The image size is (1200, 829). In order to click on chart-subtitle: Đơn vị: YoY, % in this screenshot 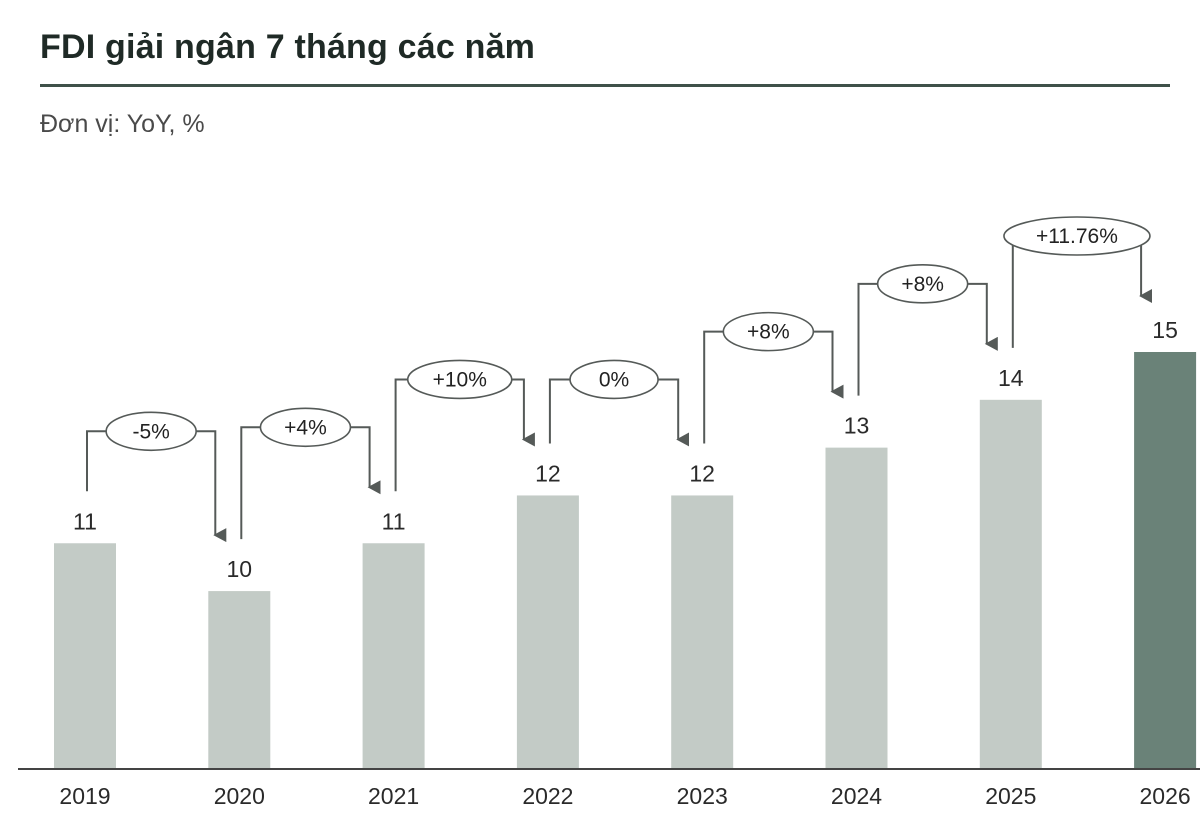, I will do `click(122, 124)`.